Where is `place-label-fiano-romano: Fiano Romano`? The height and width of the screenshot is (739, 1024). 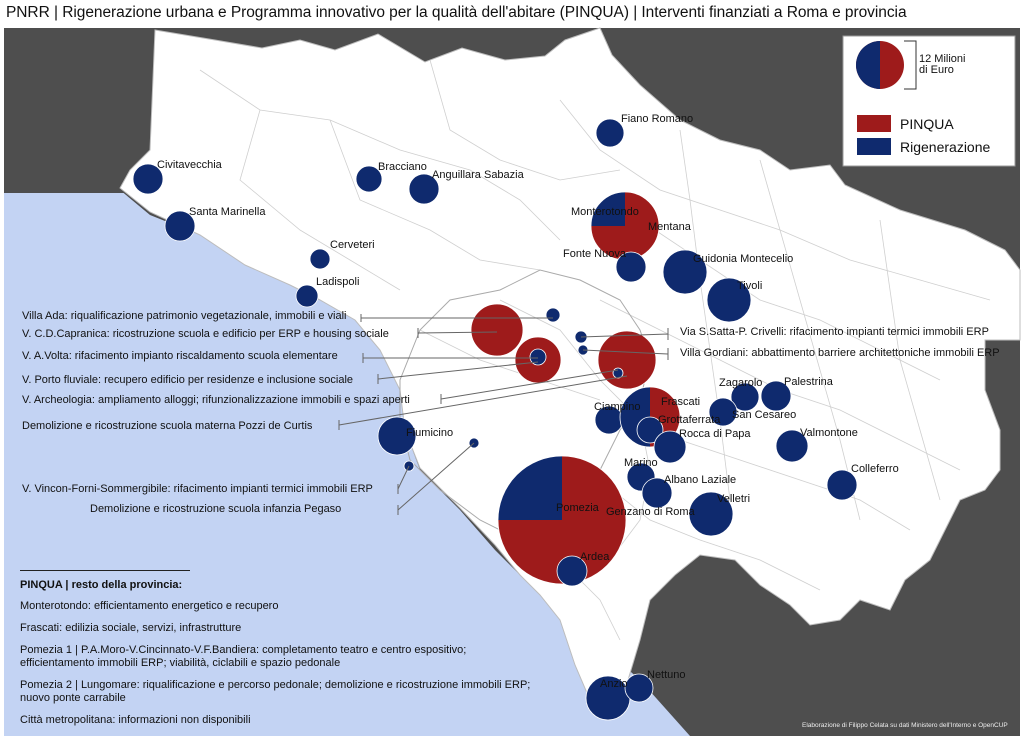
place-label-fiano-romano: Fiano Romano is located at coordinates (657, 119).